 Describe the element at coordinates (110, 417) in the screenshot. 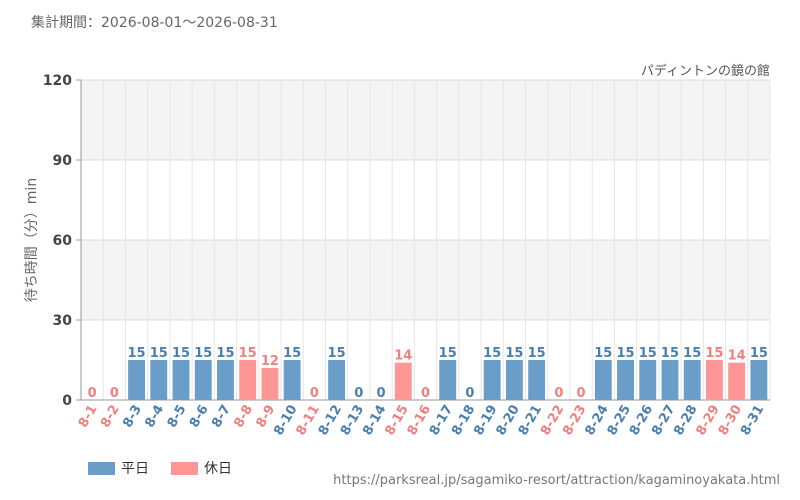

I see `x-tick-label-8-2: 8-2` at that location.